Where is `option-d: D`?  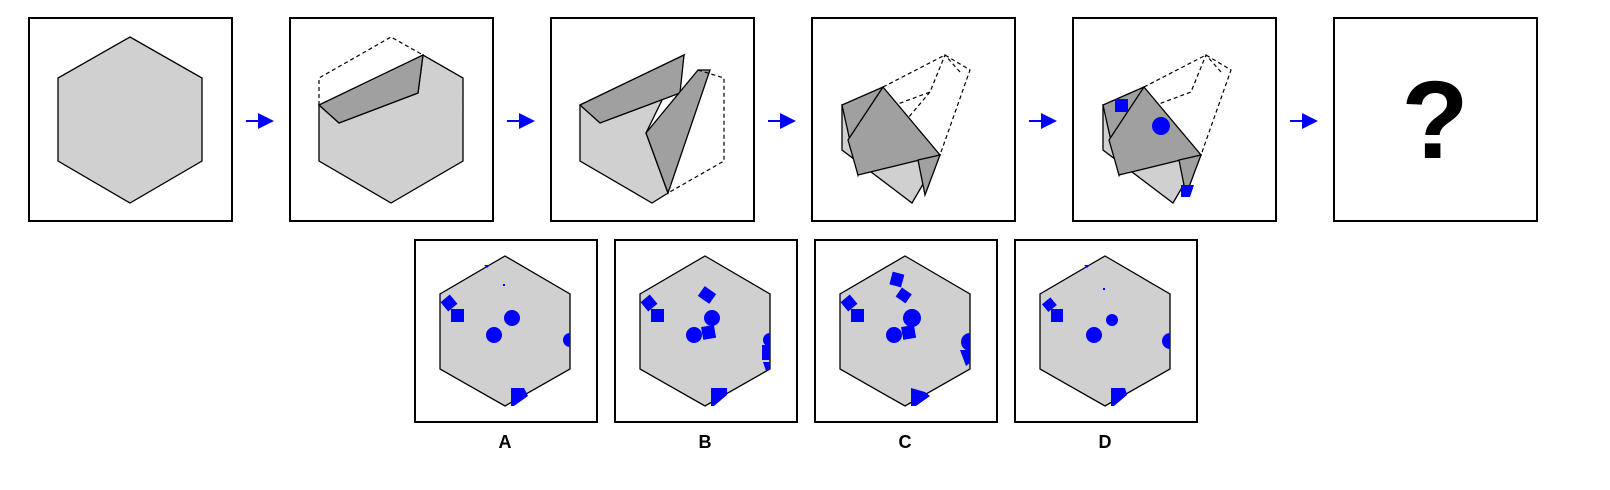
option-d: D is located at coordinates (1106, 345).